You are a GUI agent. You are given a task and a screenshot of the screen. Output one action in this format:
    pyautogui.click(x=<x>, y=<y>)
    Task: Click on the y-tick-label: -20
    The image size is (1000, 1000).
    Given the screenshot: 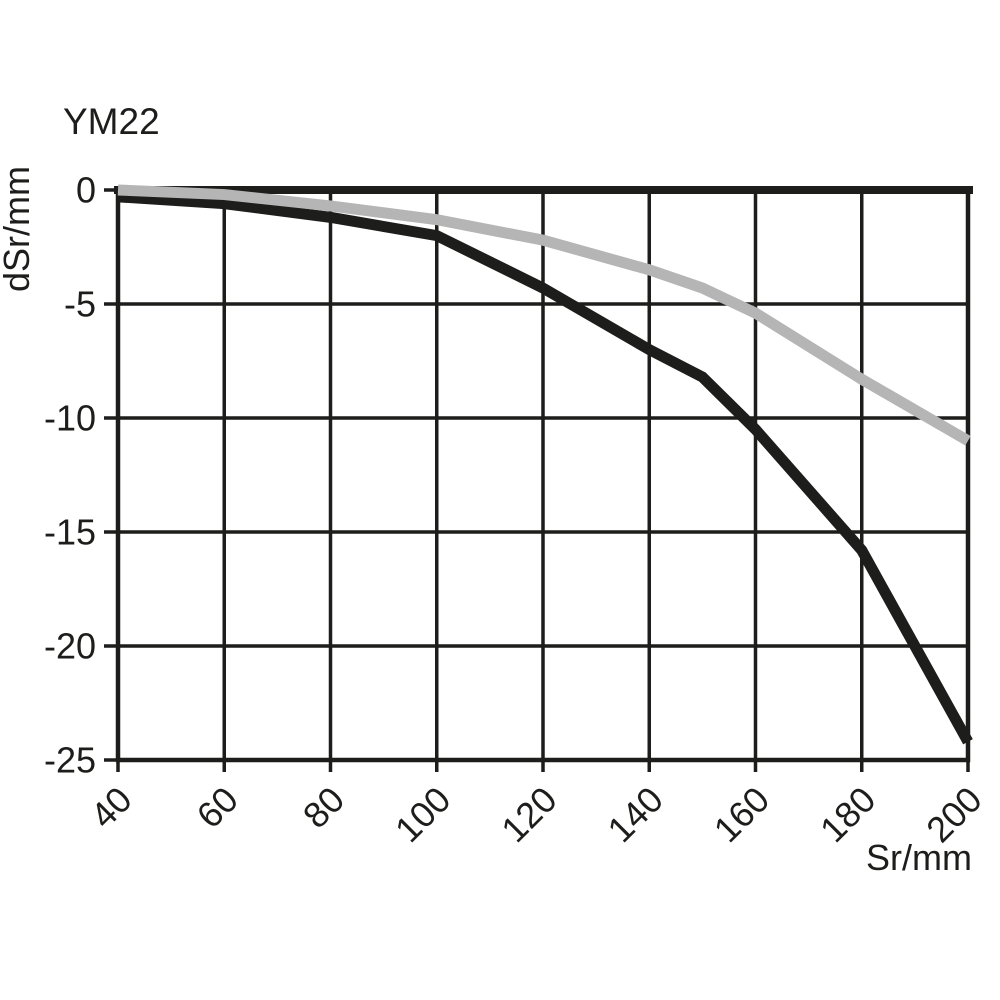 What is the action you would take?
    pyautogui.click(x=70, y=646)
    